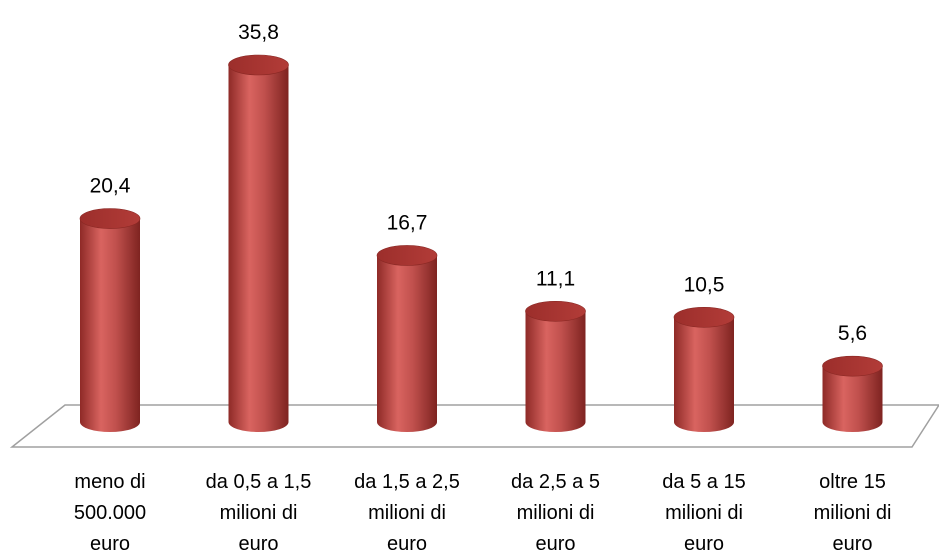 This screenshot has height=559, width=939. What do you see at coordinates (703, 513) in the screenshot?
I see `category-label: da 5 a 15 milioni di euro` at bounding box center [703, 513].